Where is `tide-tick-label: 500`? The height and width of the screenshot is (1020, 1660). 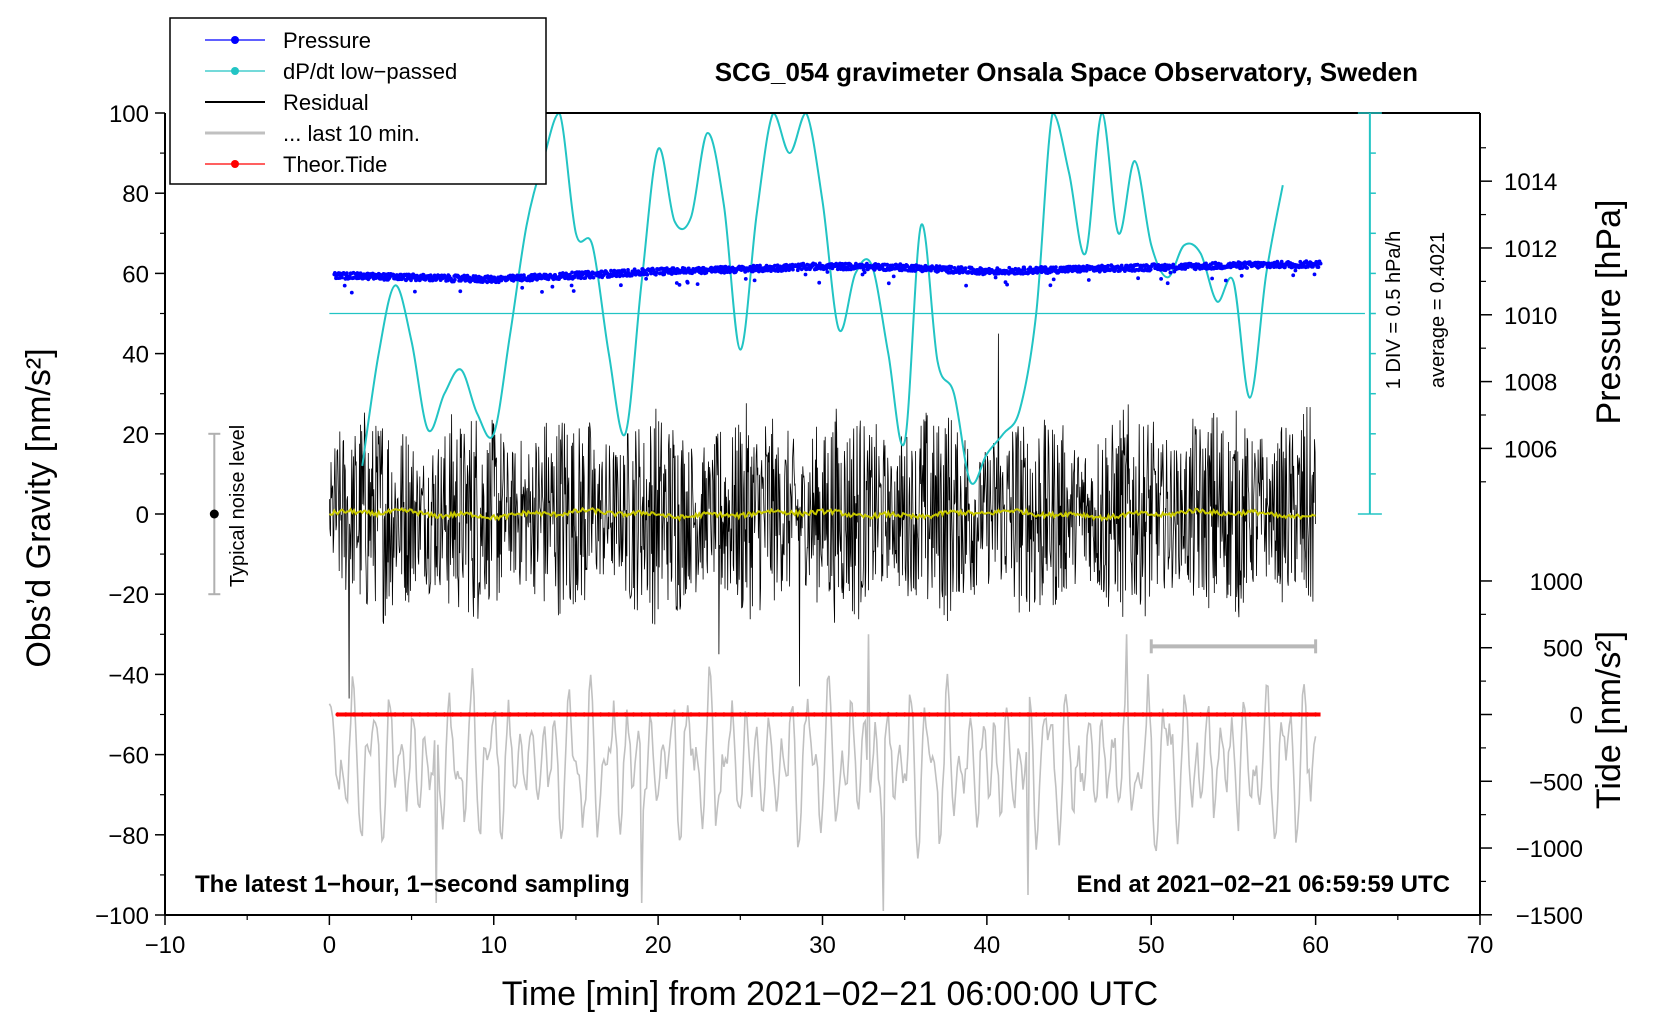
tide-tick-label: 500 is located at coordinates (1563, 649).